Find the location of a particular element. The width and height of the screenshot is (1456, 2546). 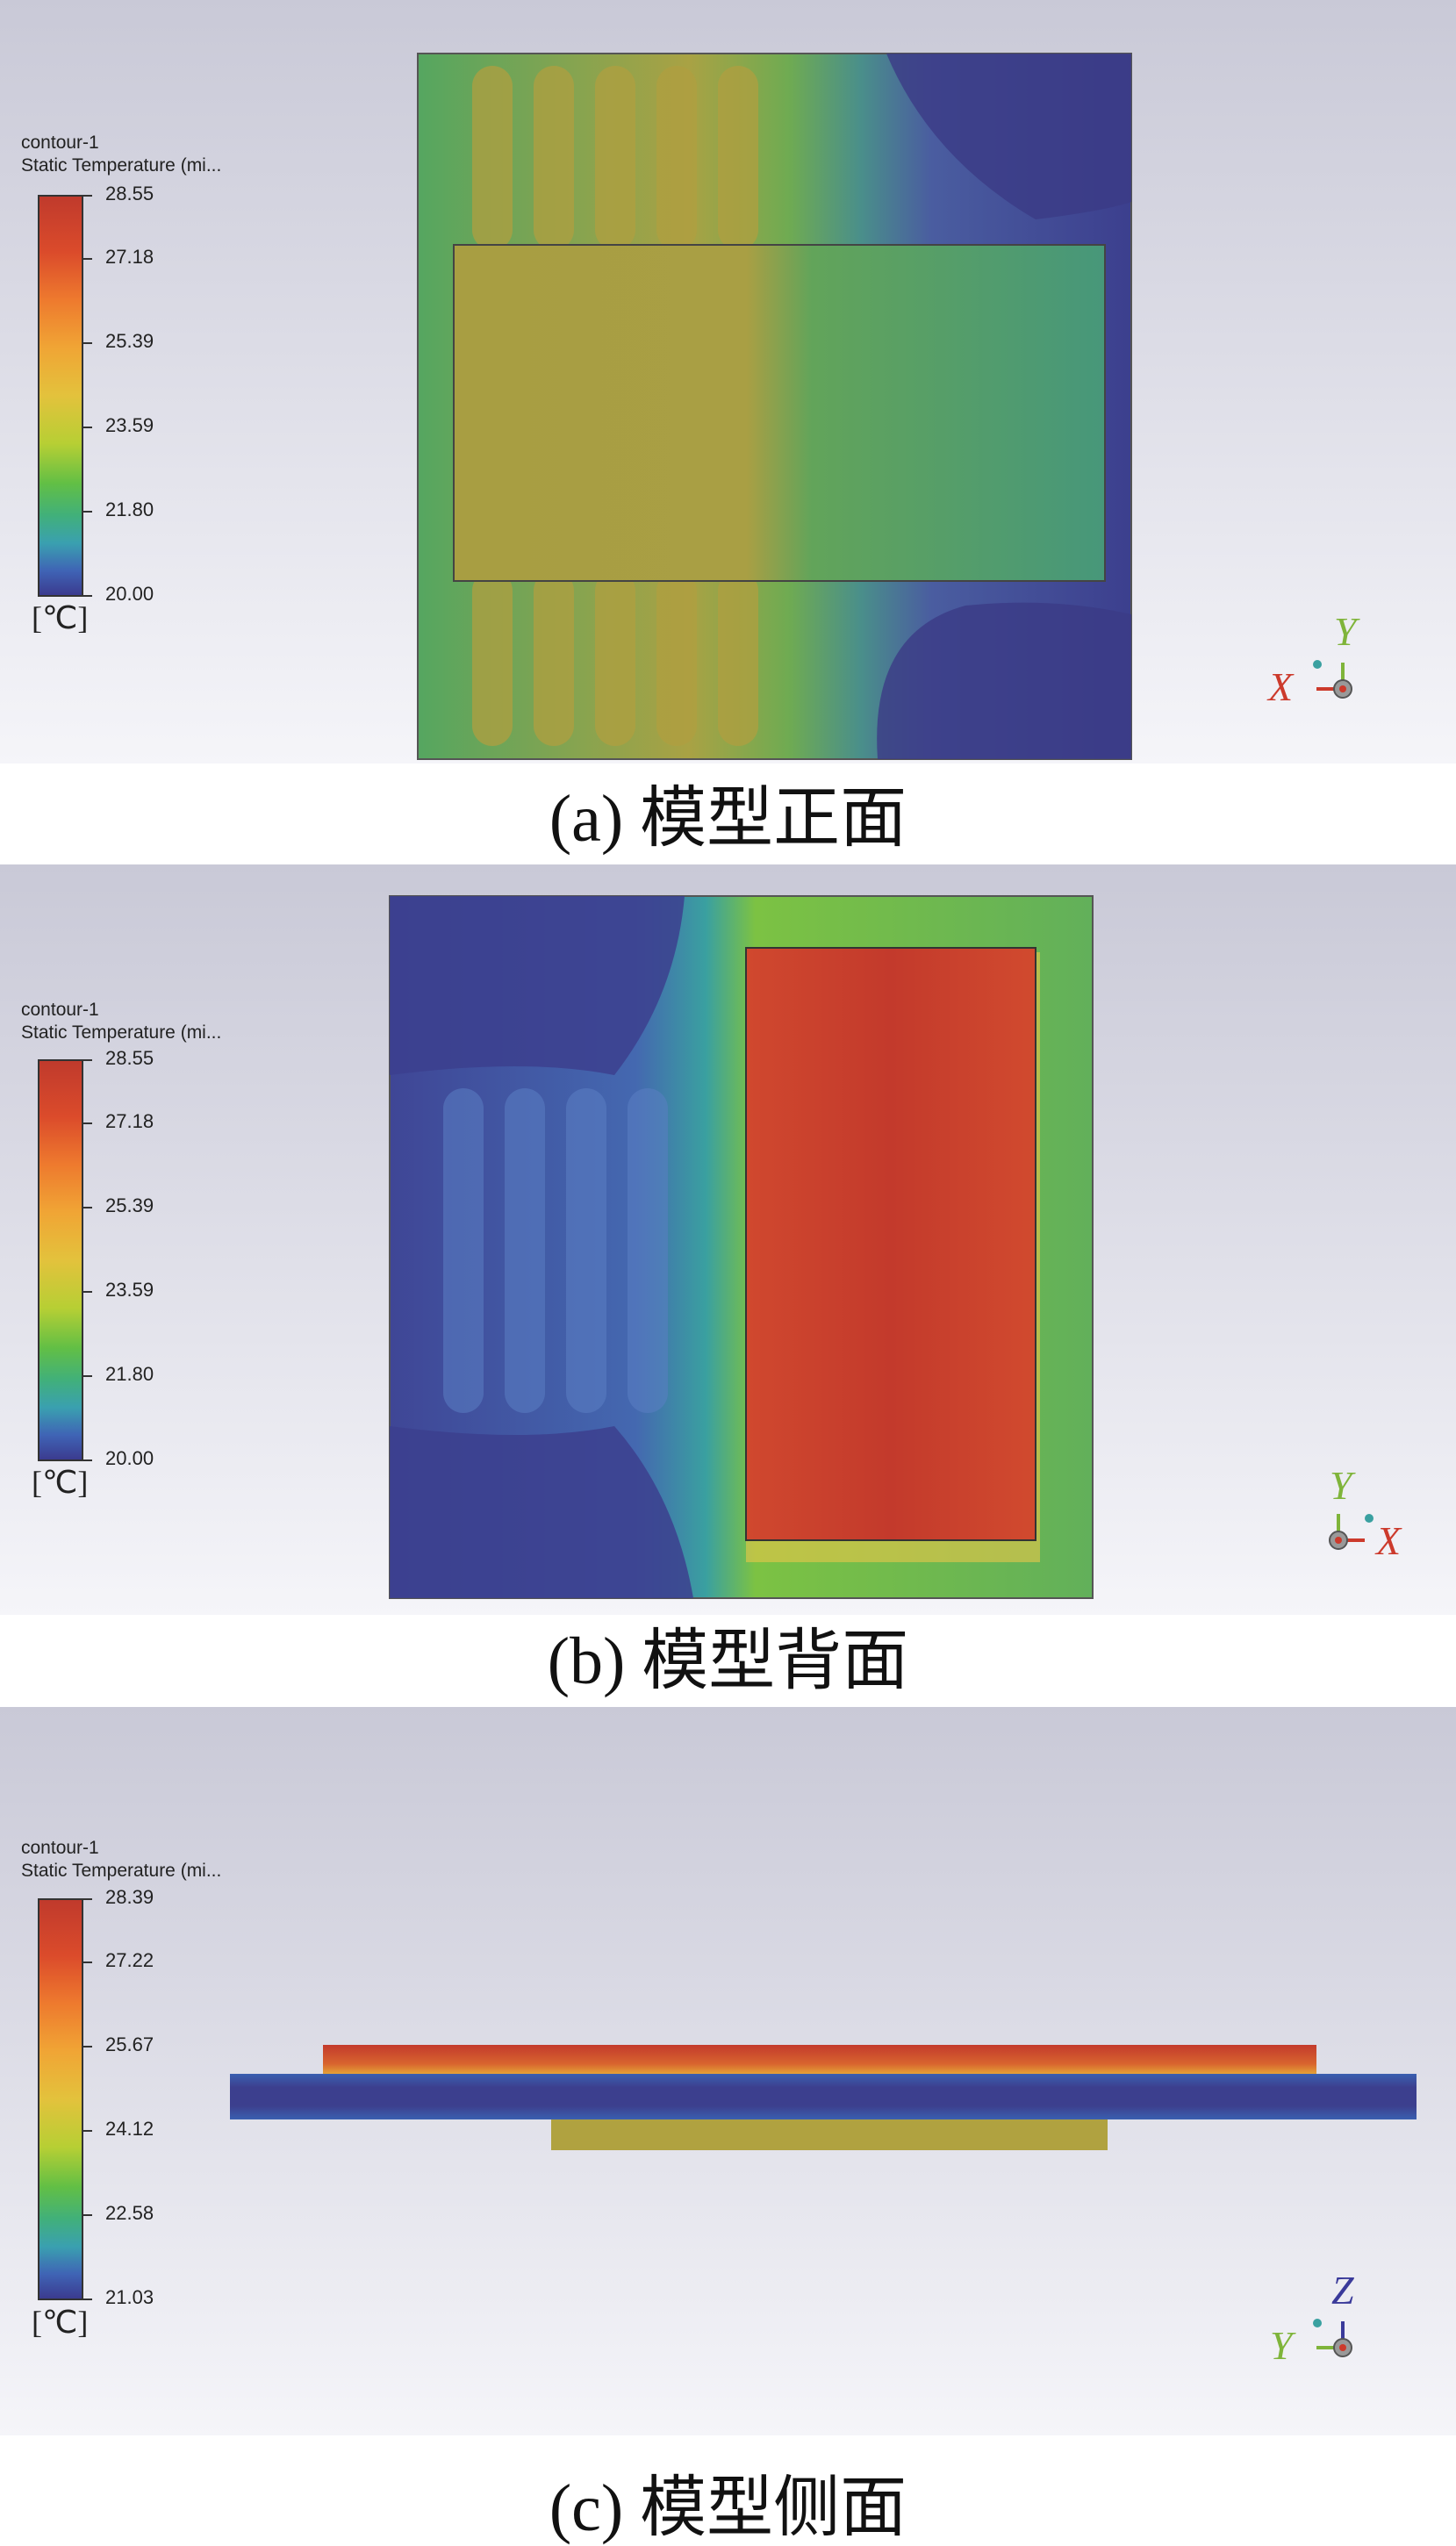

colorbar-side is located at coordinates (60, 2099).